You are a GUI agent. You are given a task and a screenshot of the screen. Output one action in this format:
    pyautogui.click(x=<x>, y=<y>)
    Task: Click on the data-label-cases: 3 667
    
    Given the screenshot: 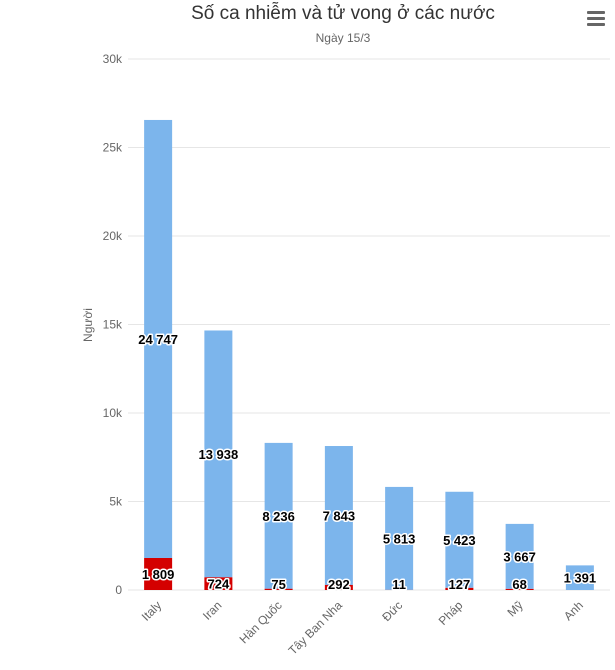 What is the action you would take?
    pyautogui.click(x=519, y=556)
    